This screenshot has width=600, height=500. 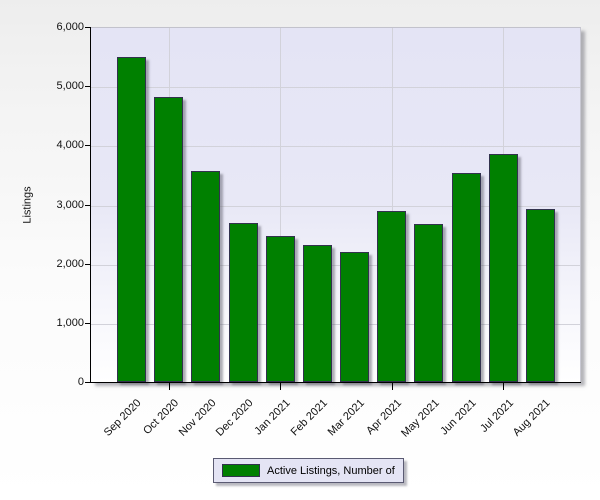 What do you see at coordinates (458, 417) in the screenshot?
I see `x-tick-label: Jun 2021` at bounding box center [458, 417].